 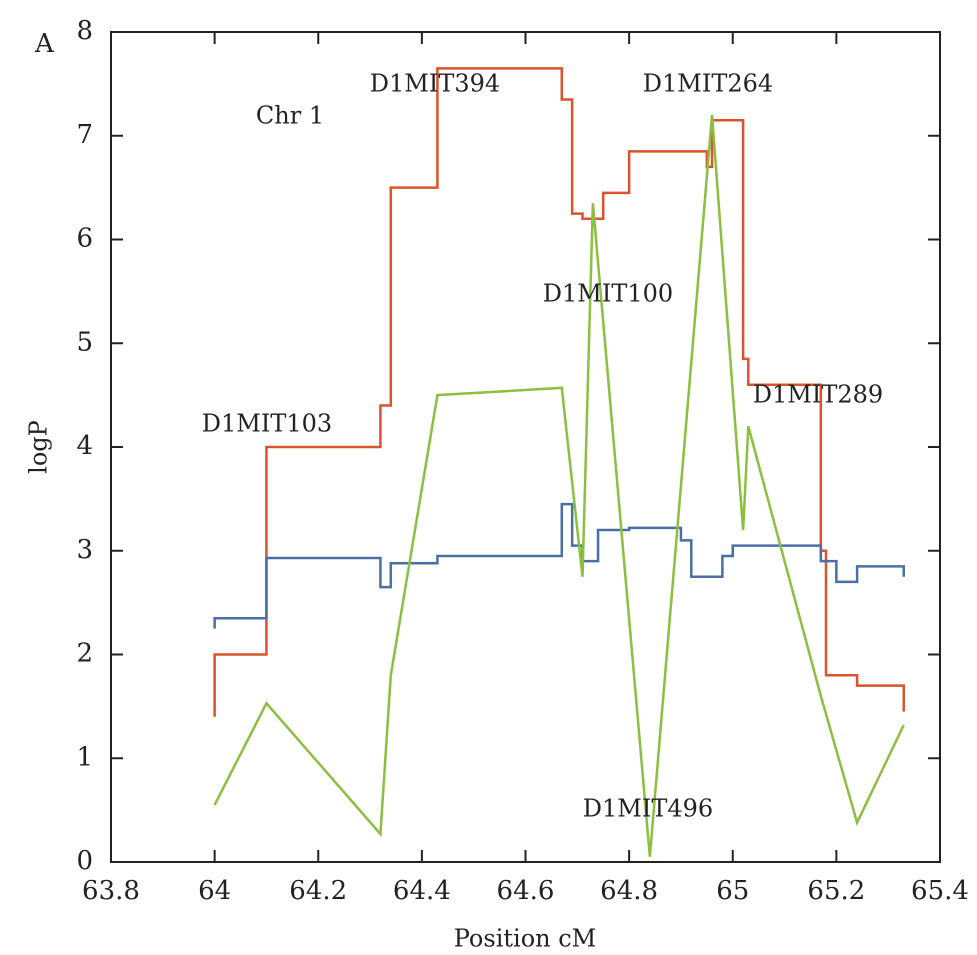 I want to click on x-tick-label: 65.4, so click(x=940, y=891).